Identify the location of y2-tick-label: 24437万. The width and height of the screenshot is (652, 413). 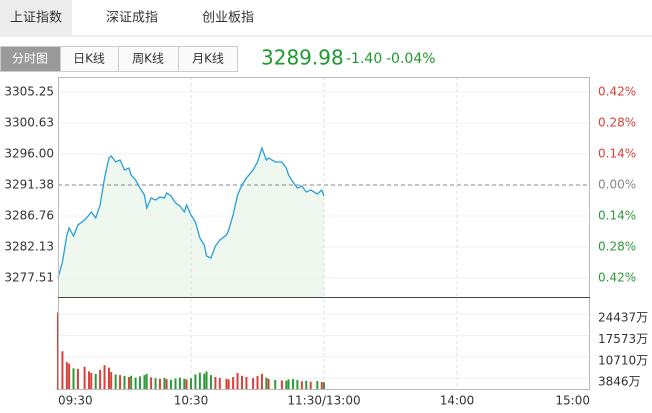
(623, 318).